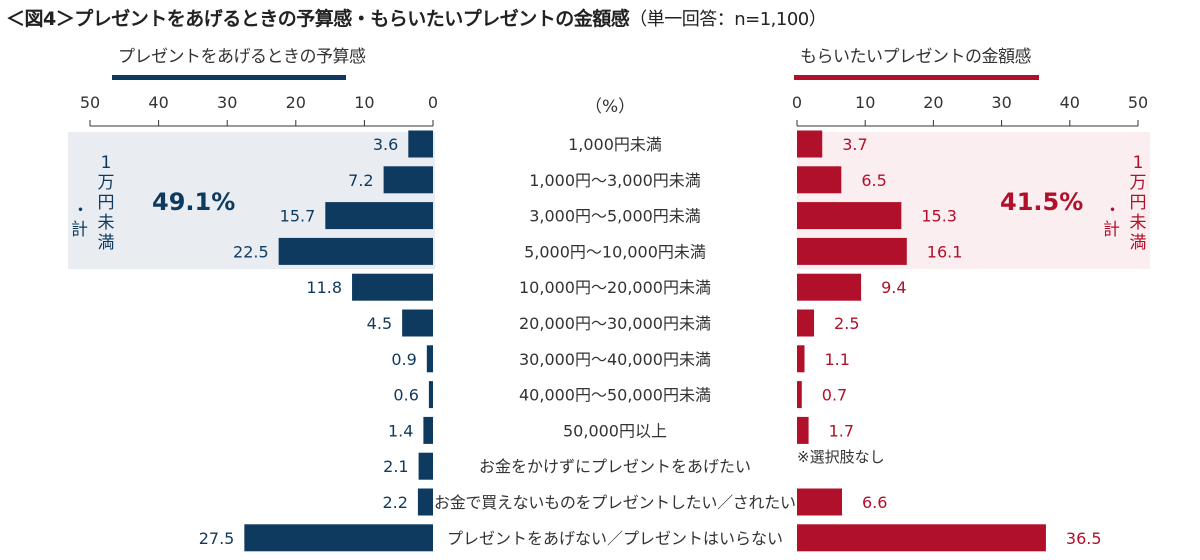 This screenshot has width=1200, height=560. Describe the element at coordinates (217, 538) in the screenshot. I see `left-value-label: 27.5` at that location.